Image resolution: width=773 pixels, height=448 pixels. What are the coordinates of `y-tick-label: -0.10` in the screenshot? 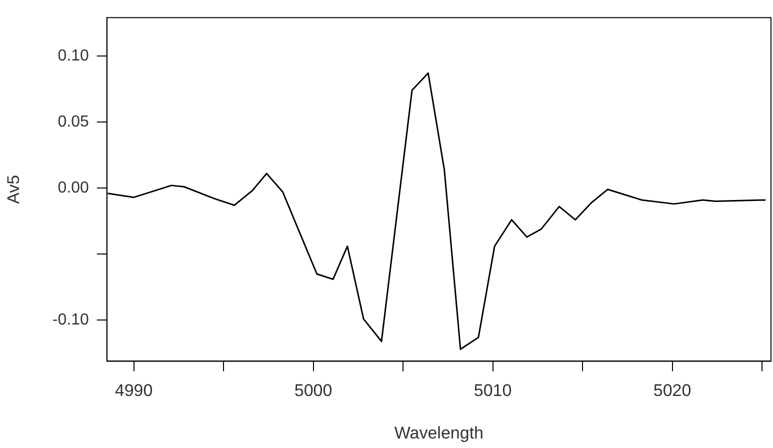 It's located at (70, 320).